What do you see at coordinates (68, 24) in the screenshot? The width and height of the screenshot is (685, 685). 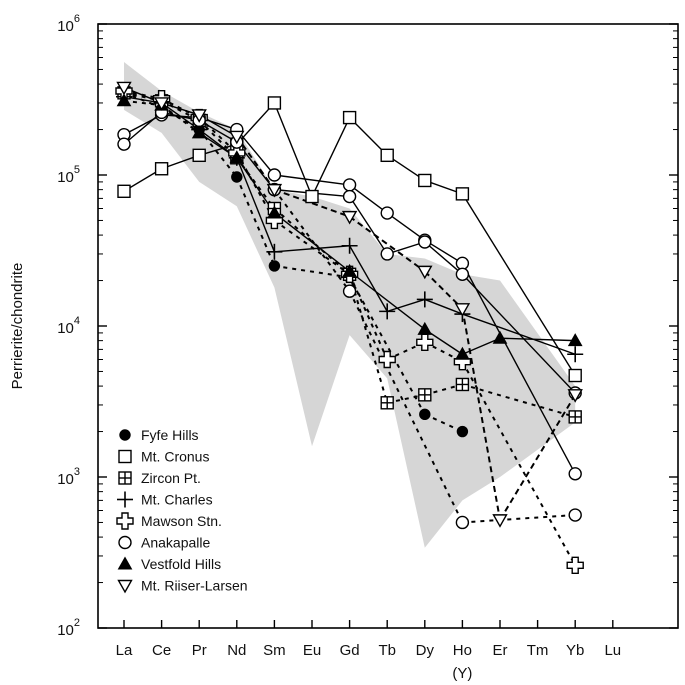 I see `y-tick-label: 10⁶` at bounding box center [68, 24].